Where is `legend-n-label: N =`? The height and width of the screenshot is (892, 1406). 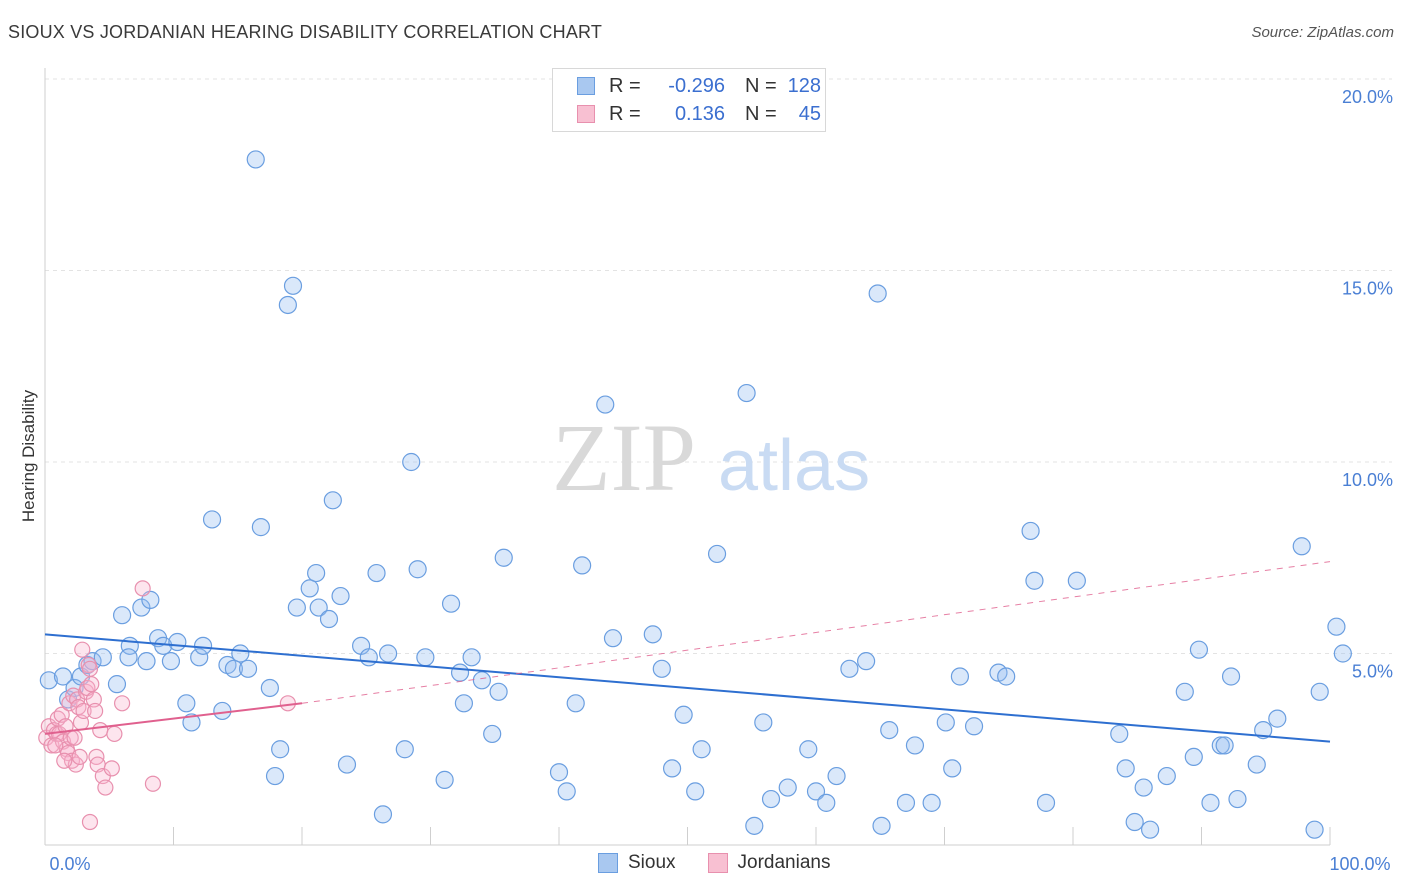
legend-n-label: N = is located at coordinates (761, 113).